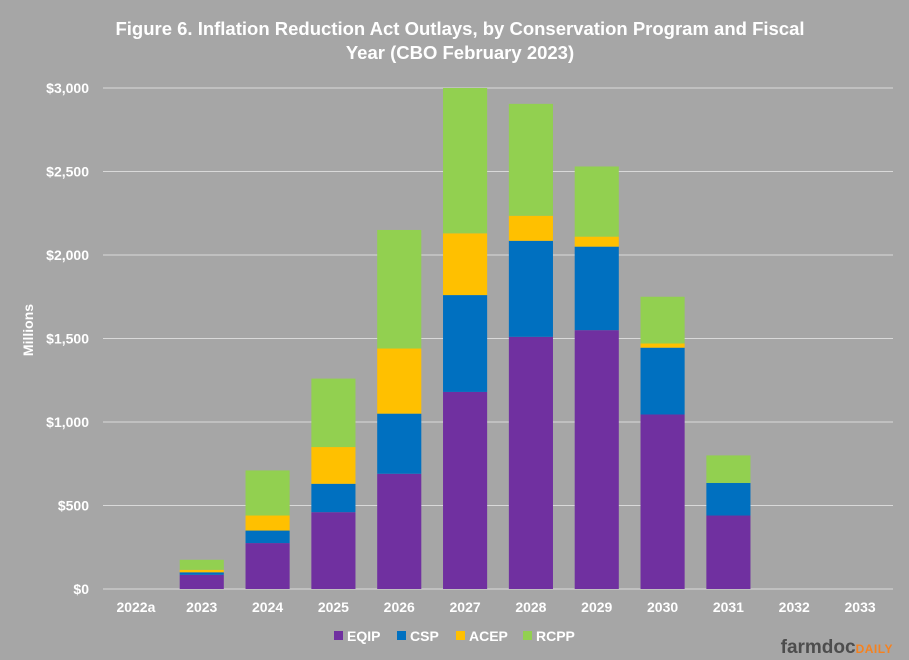  Describe the element at coordinates (530, 462) in the screenshot. I see `bar-eqip-2028` at that location.